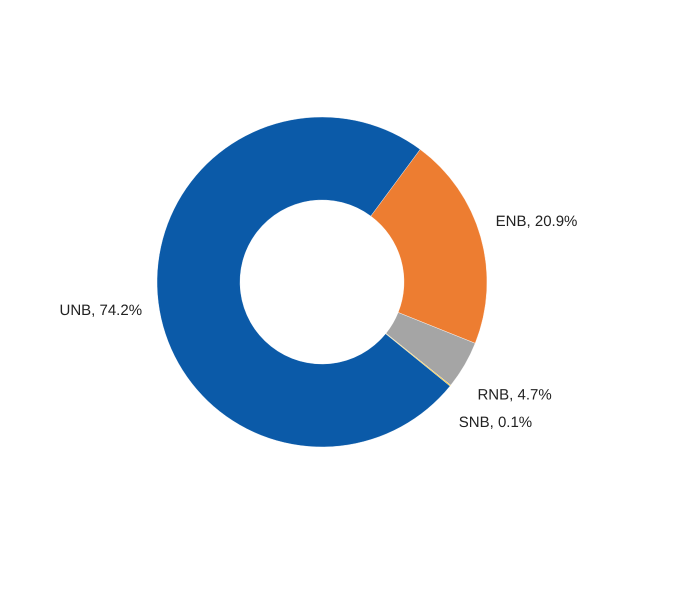 Image resolution: width=673 pixels, height=599 pixels. Describe the element at coordinates (537, 221) in the screenshot. I see `slice-label: ENB, 20.9%` at that location.